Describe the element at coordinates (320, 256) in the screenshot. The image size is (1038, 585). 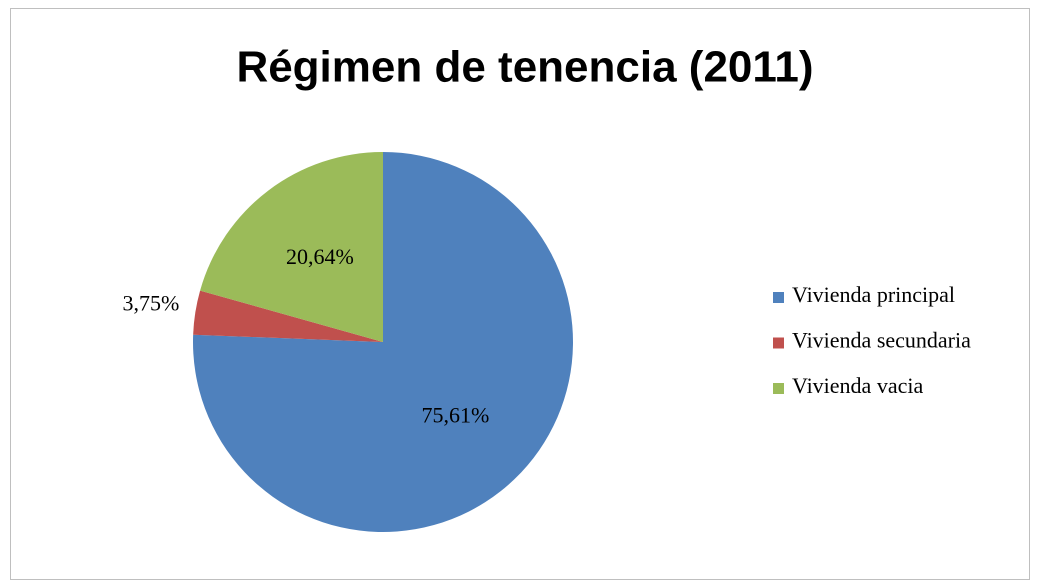
I see `data-label: 20,64%` at that location.